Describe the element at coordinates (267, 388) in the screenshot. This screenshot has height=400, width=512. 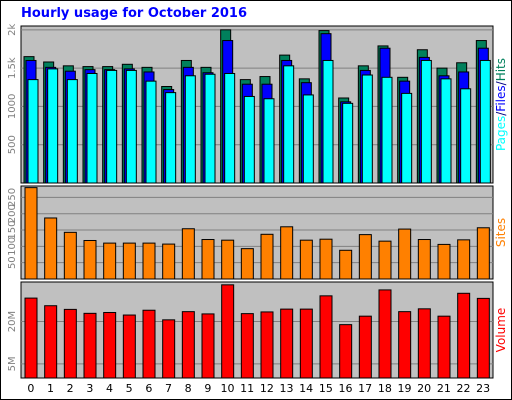
I see `hour-tick-label: 12` at that location.